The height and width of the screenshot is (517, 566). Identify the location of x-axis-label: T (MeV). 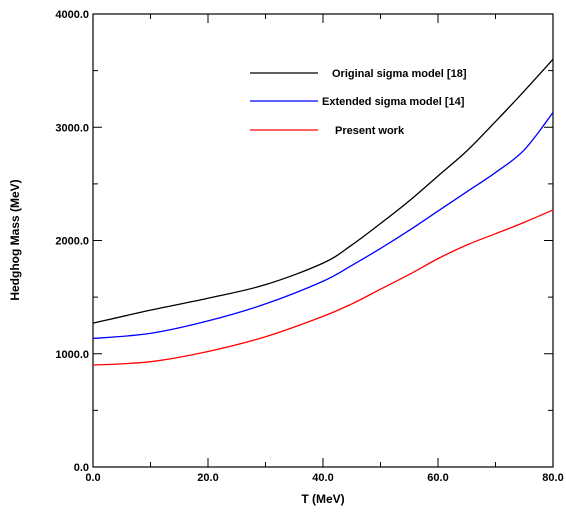
(322, 499).